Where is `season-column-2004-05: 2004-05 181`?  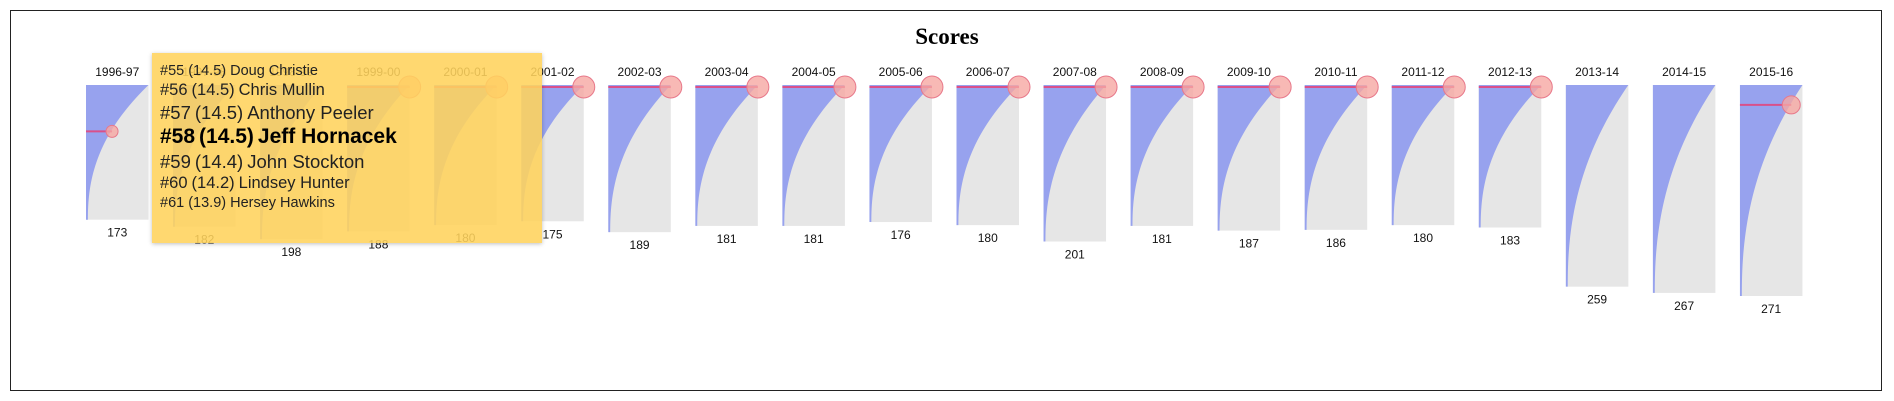 season-column-2004-05: 2004-05 181 is located at coordinates (819, 155).